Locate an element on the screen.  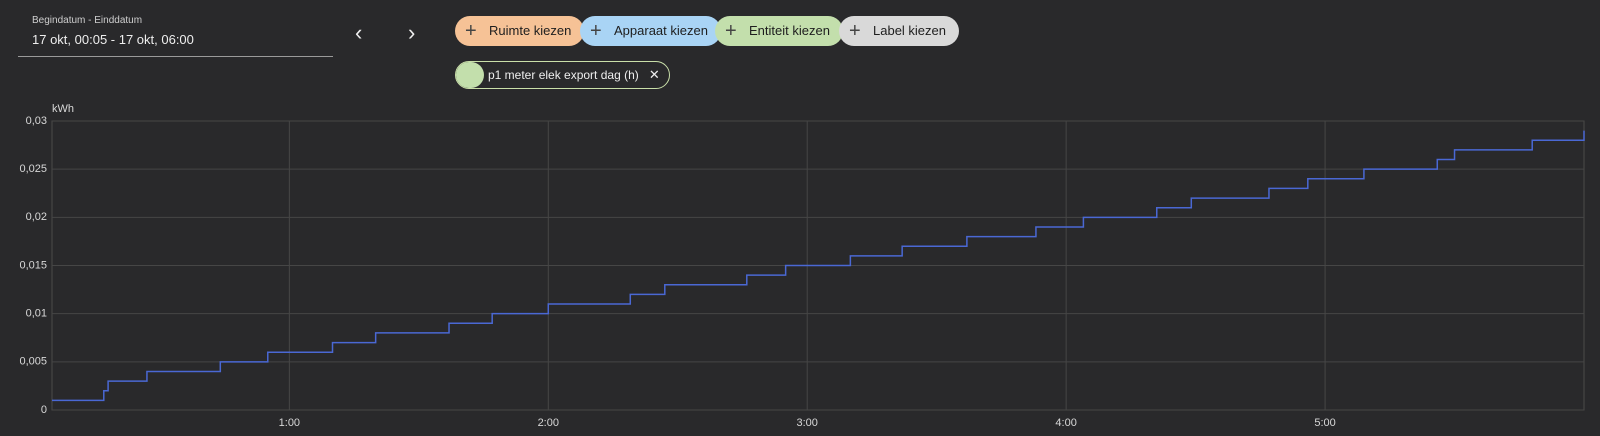
date-label: Begindatum - Einddatum is located at coordinates (87, 20).